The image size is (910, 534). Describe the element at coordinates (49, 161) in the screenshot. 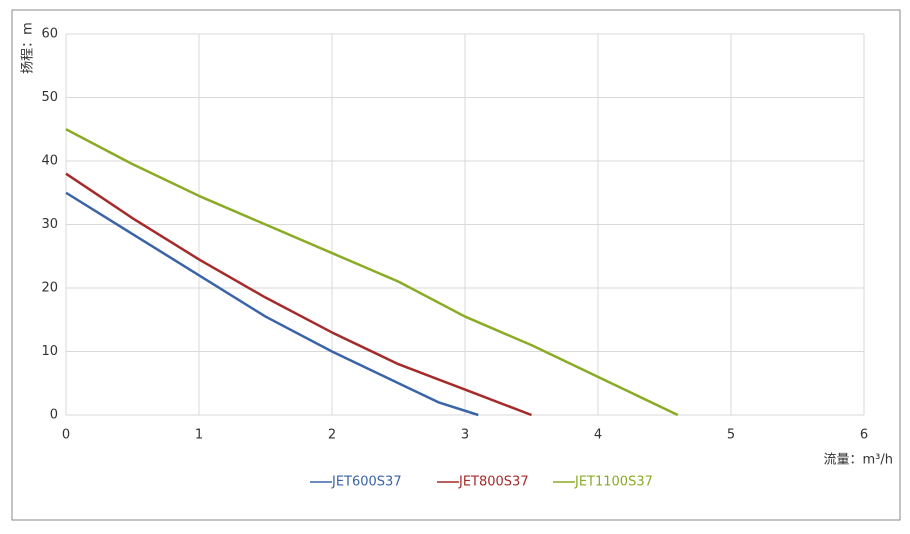

I see `y-tick-label: 40` at that location.